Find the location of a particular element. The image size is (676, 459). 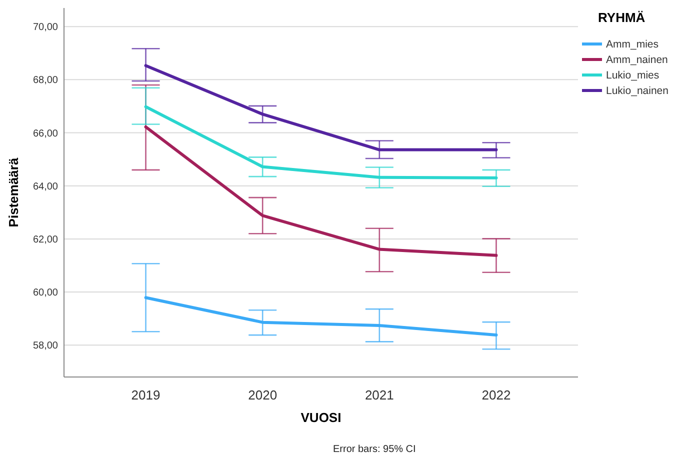

x-tick-label: 2022 is located at coordinates (496, 395).